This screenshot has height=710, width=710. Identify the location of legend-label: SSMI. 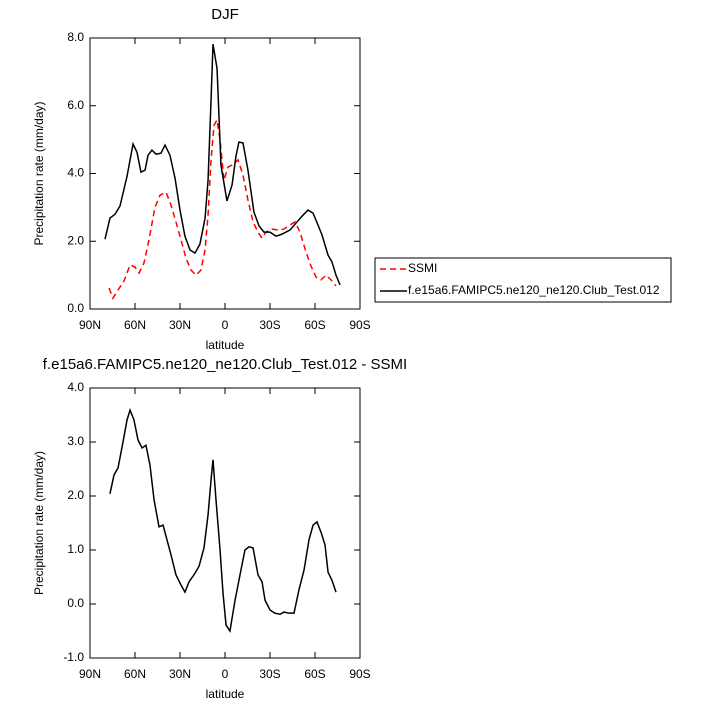
(422, 268).